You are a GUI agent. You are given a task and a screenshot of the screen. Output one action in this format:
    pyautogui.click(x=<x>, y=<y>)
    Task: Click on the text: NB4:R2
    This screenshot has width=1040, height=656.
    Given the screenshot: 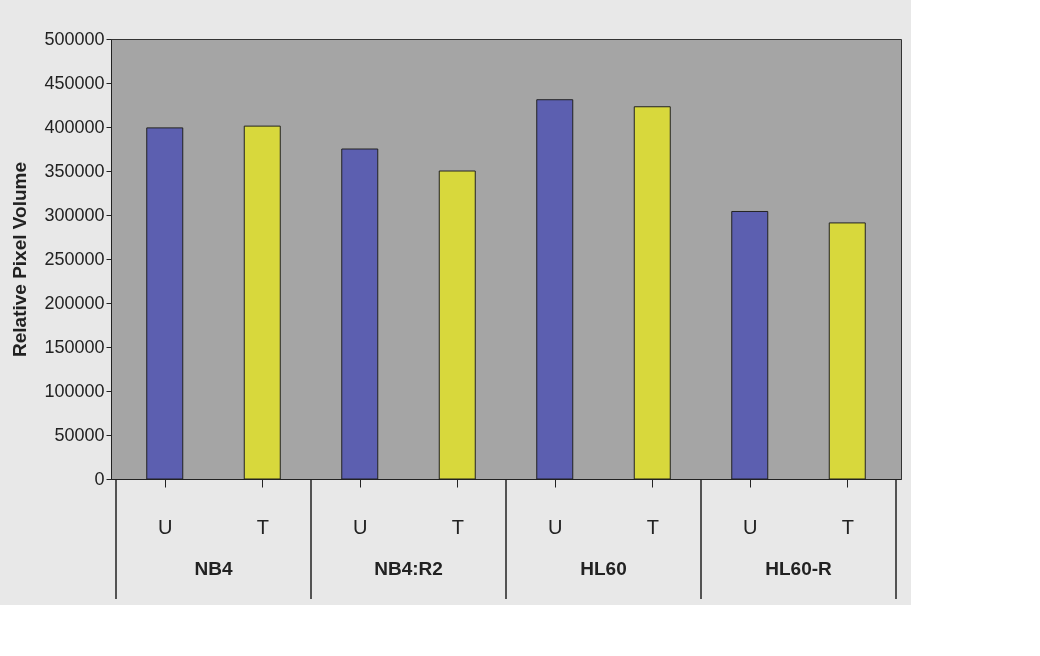 What is the action you would take?
    pyautogui.click(x=408, y=568)
    